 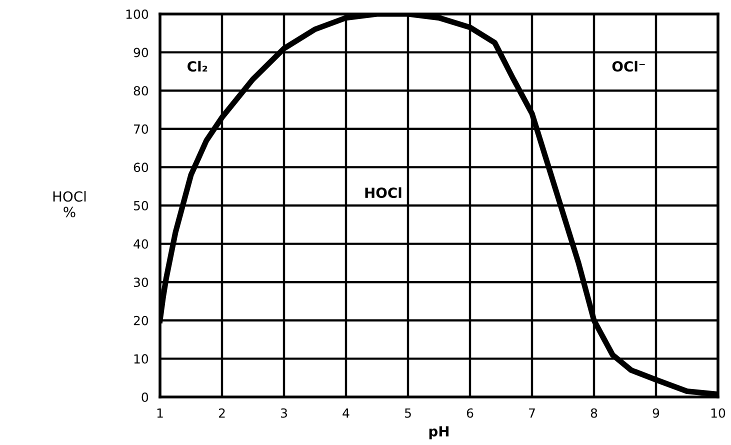 I want to click on x-tick-label: 9, so click(x=656, y=413).